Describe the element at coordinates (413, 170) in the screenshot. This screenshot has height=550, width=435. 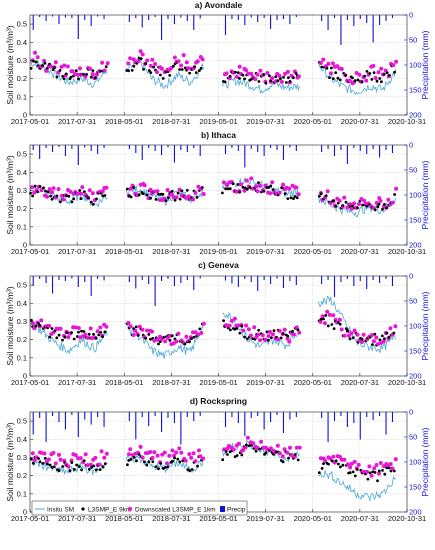
I see `y2-tick-label: 50` at that location.